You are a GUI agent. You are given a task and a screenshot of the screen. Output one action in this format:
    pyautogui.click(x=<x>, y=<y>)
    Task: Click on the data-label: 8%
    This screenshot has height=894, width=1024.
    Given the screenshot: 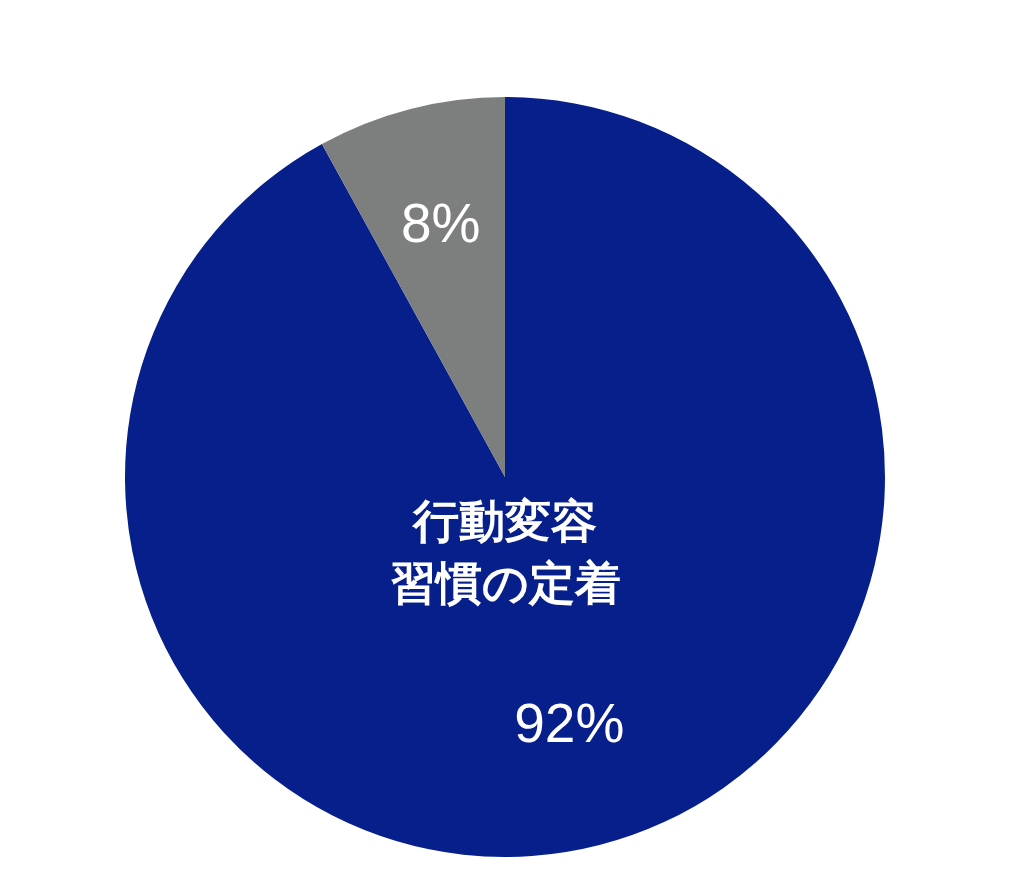 What is the action you would take?
    pyautogui.click(x=440, y=222)
    